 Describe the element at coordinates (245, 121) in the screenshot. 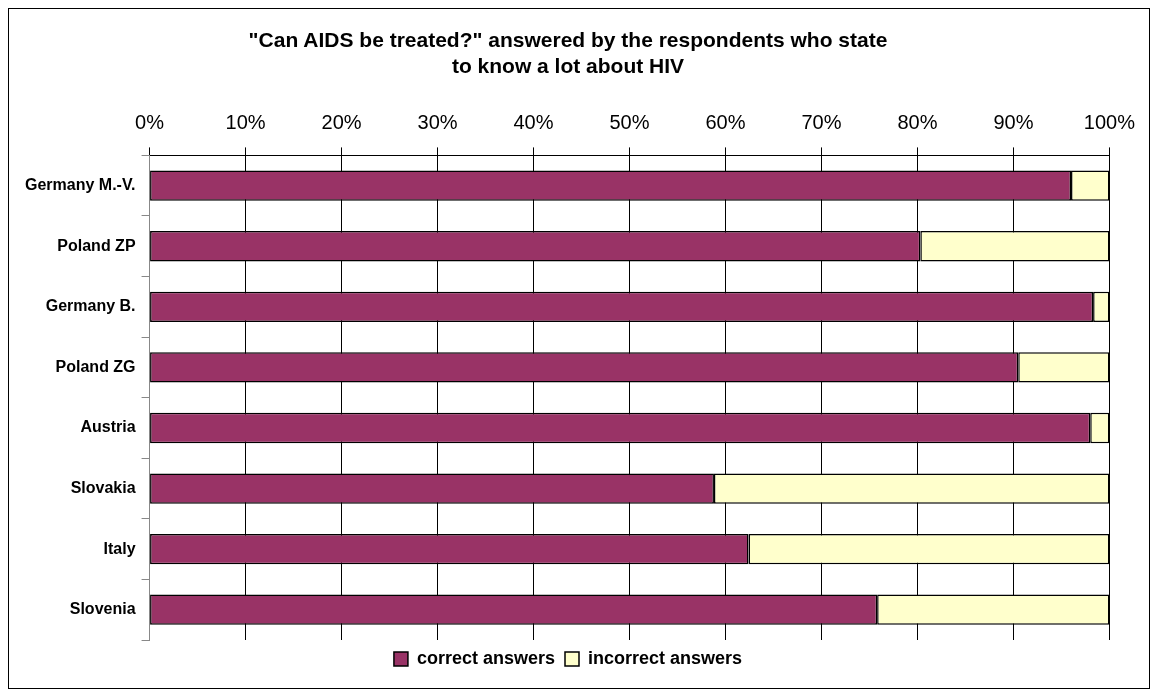

I see `x-tick-label: 10%` at that location.